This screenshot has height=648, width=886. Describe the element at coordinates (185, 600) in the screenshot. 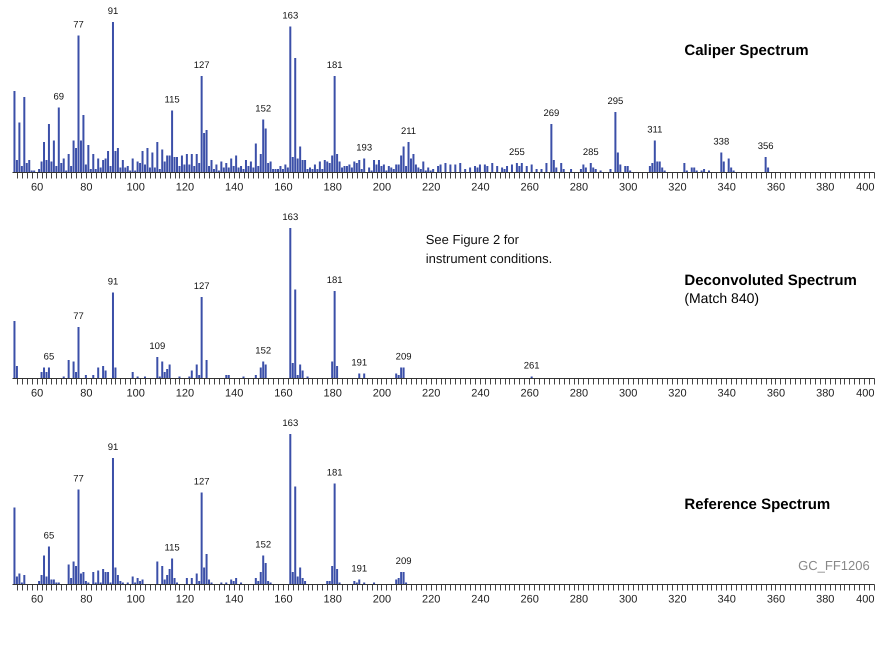

I see `x-tick-label: 120` at that location.